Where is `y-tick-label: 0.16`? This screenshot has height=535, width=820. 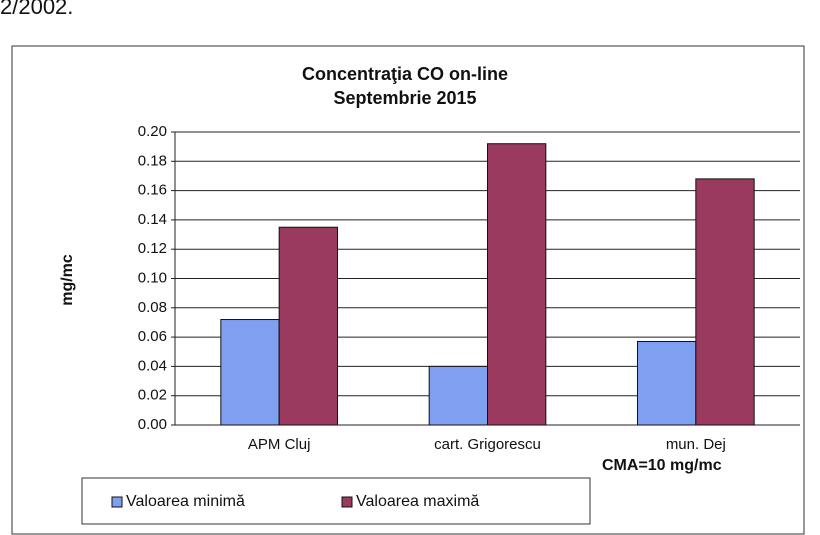
y-tick-label: 0.16 is located at coordinates (152, 190).